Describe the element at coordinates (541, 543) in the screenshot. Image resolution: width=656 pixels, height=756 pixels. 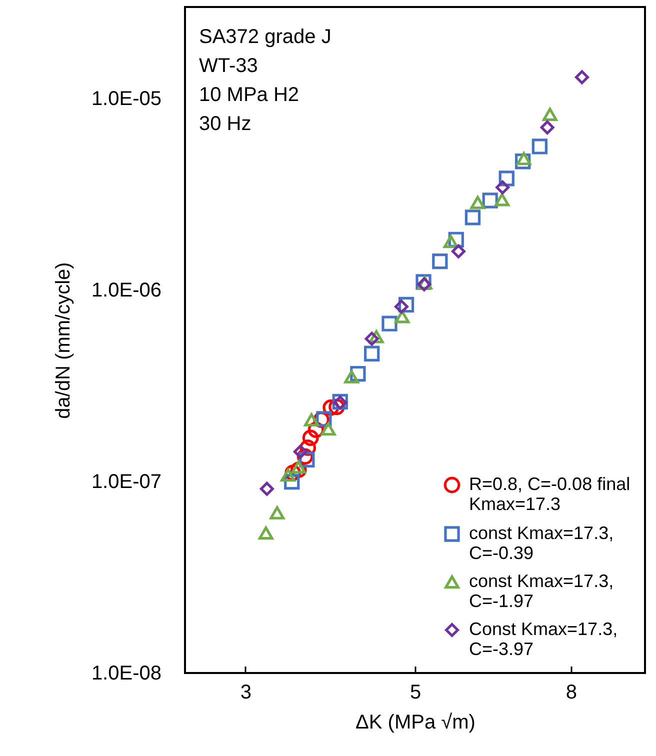
I see `legend-label: const Kmax=17.3, C=-0.39` at that location.